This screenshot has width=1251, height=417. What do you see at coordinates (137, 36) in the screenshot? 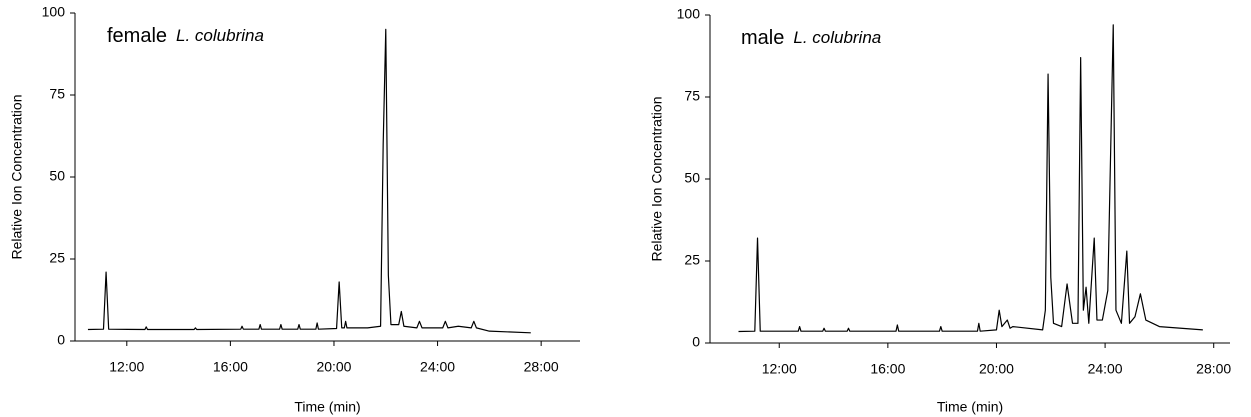
I see `annotation-sex: female` at bounding box center [137, 36].